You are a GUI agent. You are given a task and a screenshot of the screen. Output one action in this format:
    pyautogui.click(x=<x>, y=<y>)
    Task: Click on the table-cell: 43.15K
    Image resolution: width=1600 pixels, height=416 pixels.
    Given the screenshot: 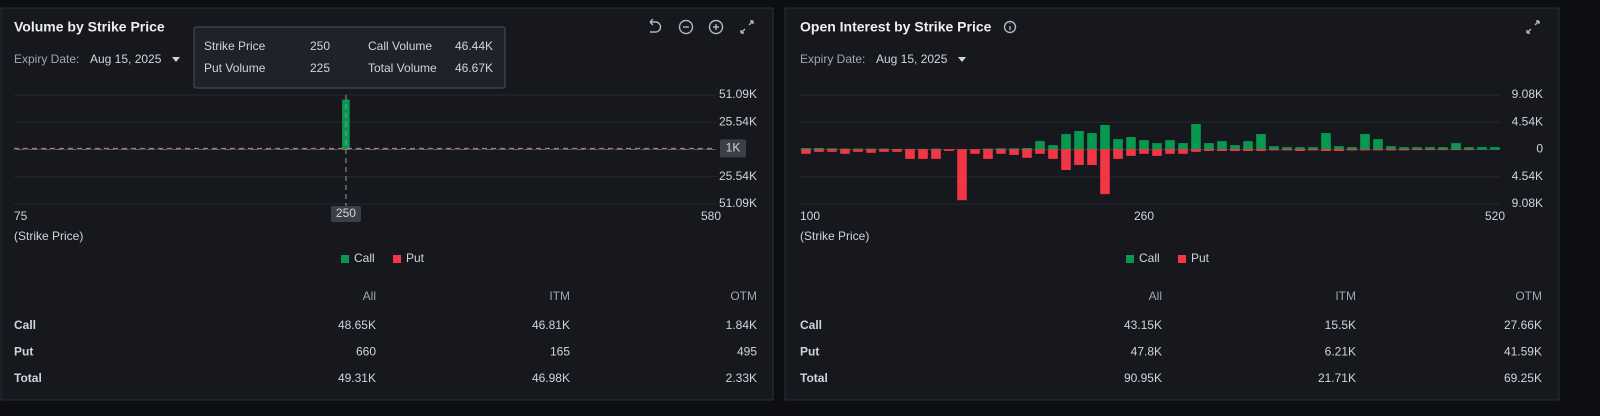 What is the action you would take?
    pyautogui.click(x=1143, y=325)
    